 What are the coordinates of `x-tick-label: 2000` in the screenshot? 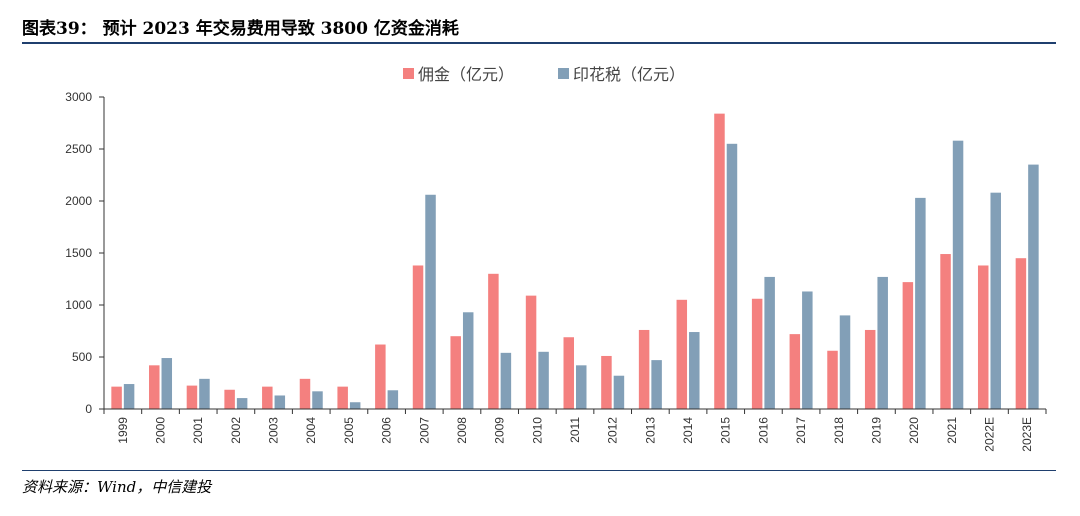 It's located at (161, 430).